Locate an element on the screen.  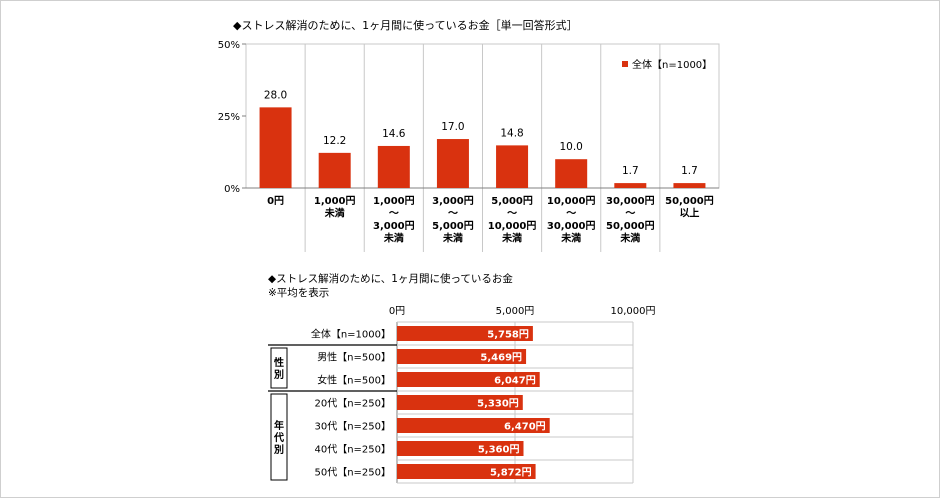
y-tick-label: 0% is located at coordinates (232, 189).